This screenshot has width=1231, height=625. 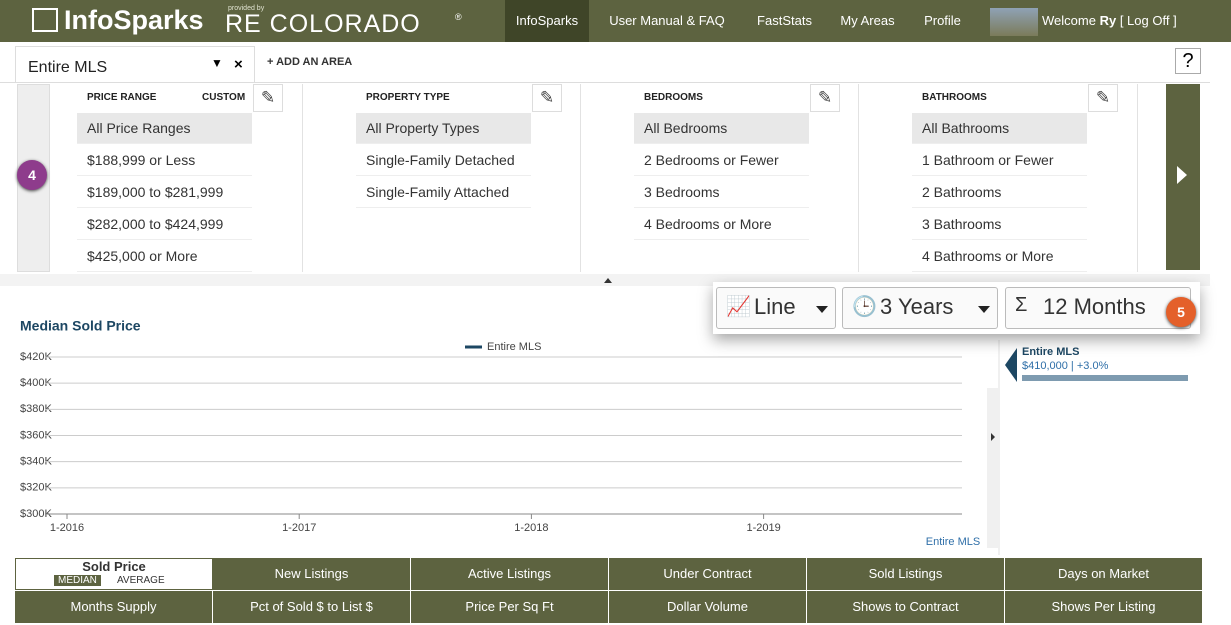 I want to click on filter-option: All Property Types, so click(x=443, y=128).